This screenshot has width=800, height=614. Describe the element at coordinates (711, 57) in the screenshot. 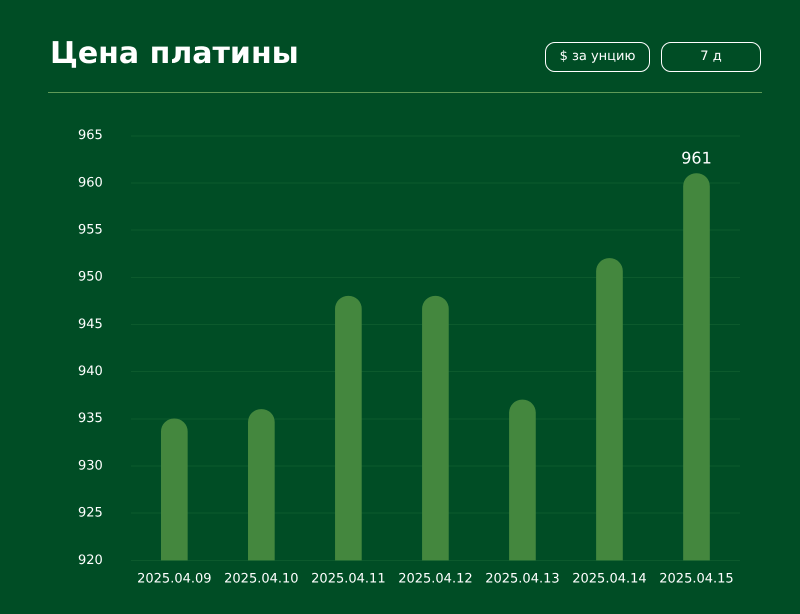

I see `toggle-button: 7 д` at that location.